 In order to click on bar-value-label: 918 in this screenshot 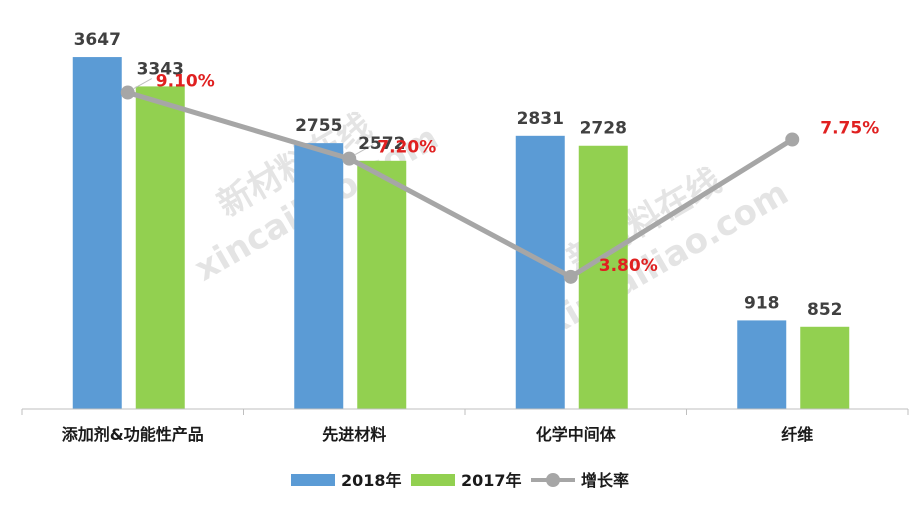, I will do `click(762, 303)`.